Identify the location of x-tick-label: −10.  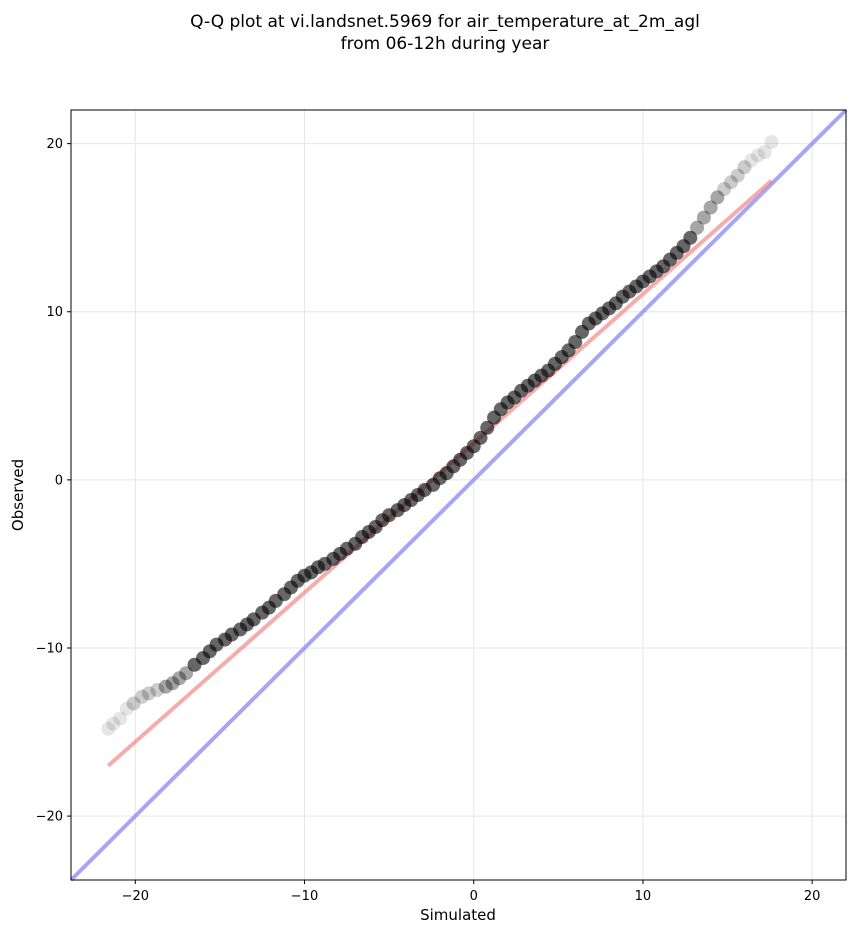
(304, 896).